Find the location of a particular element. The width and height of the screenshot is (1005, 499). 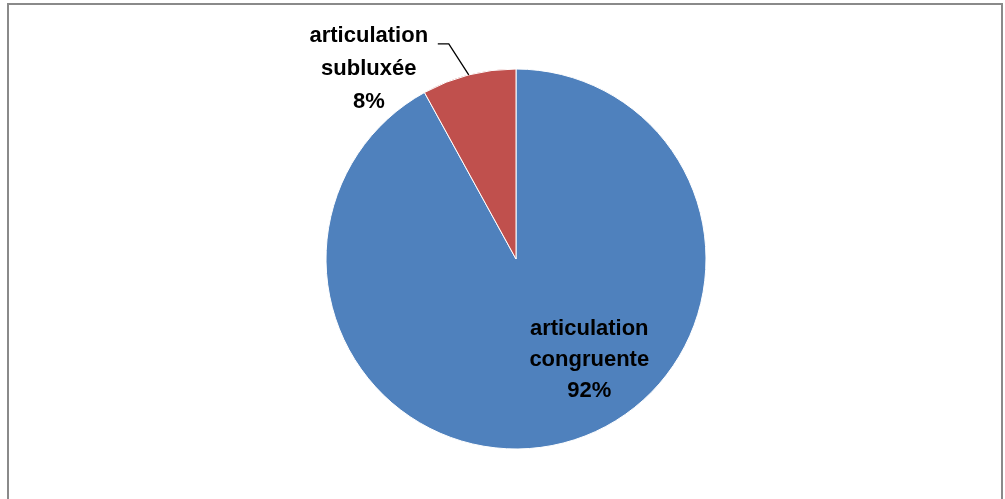

data-label: 8% is located at coordinates (368, 100).